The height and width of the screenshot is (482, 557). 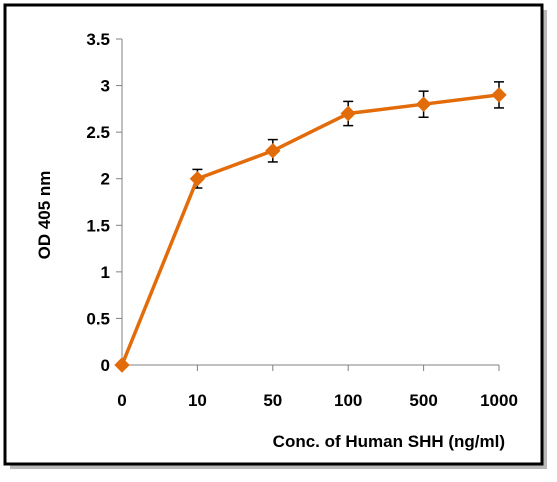 I want to click on y-tick-label: 3, so click(x=105, y=86).